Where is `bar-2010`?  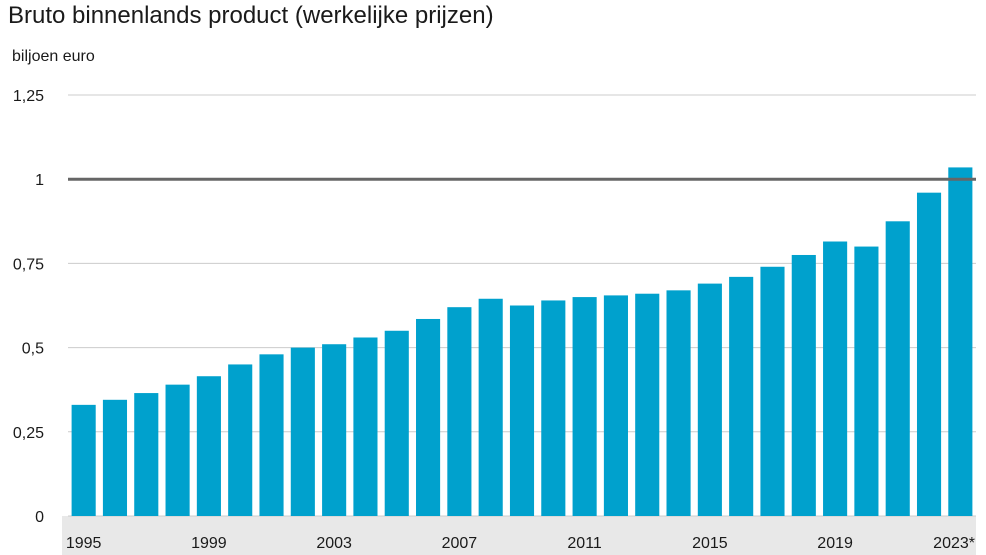
bar-2010 is located at coordinates (553, 408).